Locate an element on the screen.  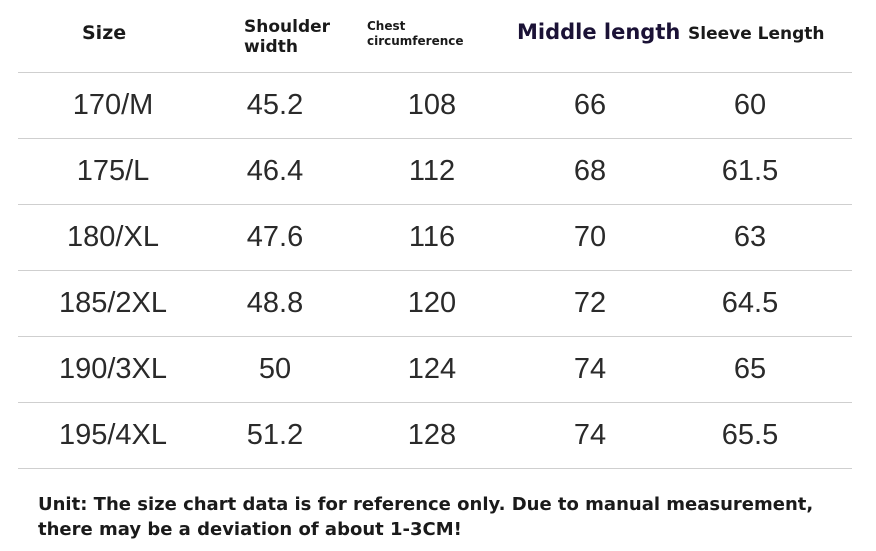
cell-shoulder-width: 46.4 is located at coordinates (275, 171).